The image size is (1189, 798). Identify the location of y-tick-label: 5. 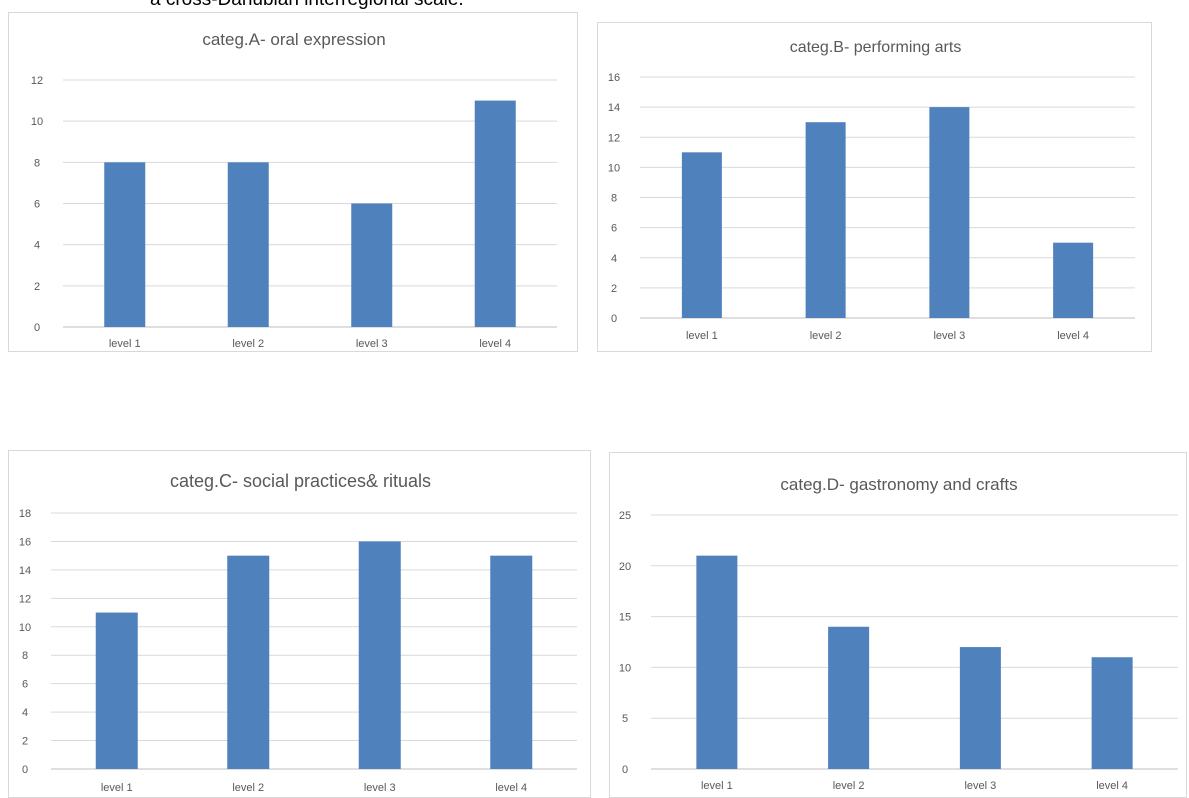
(625, 719).